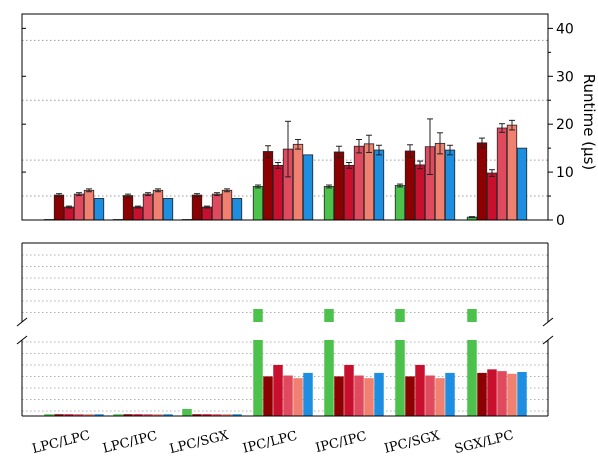  I want to click on category-label: LPC/IPC, so click(130, 443).